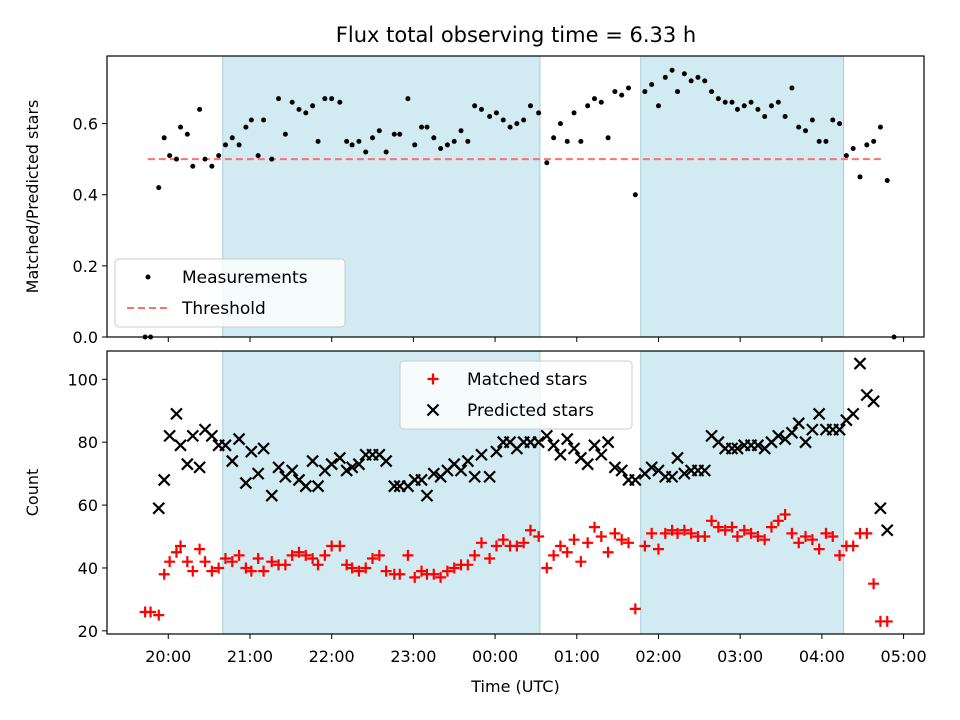  I want to click on legend-label: Measurements, so click(245, 278).